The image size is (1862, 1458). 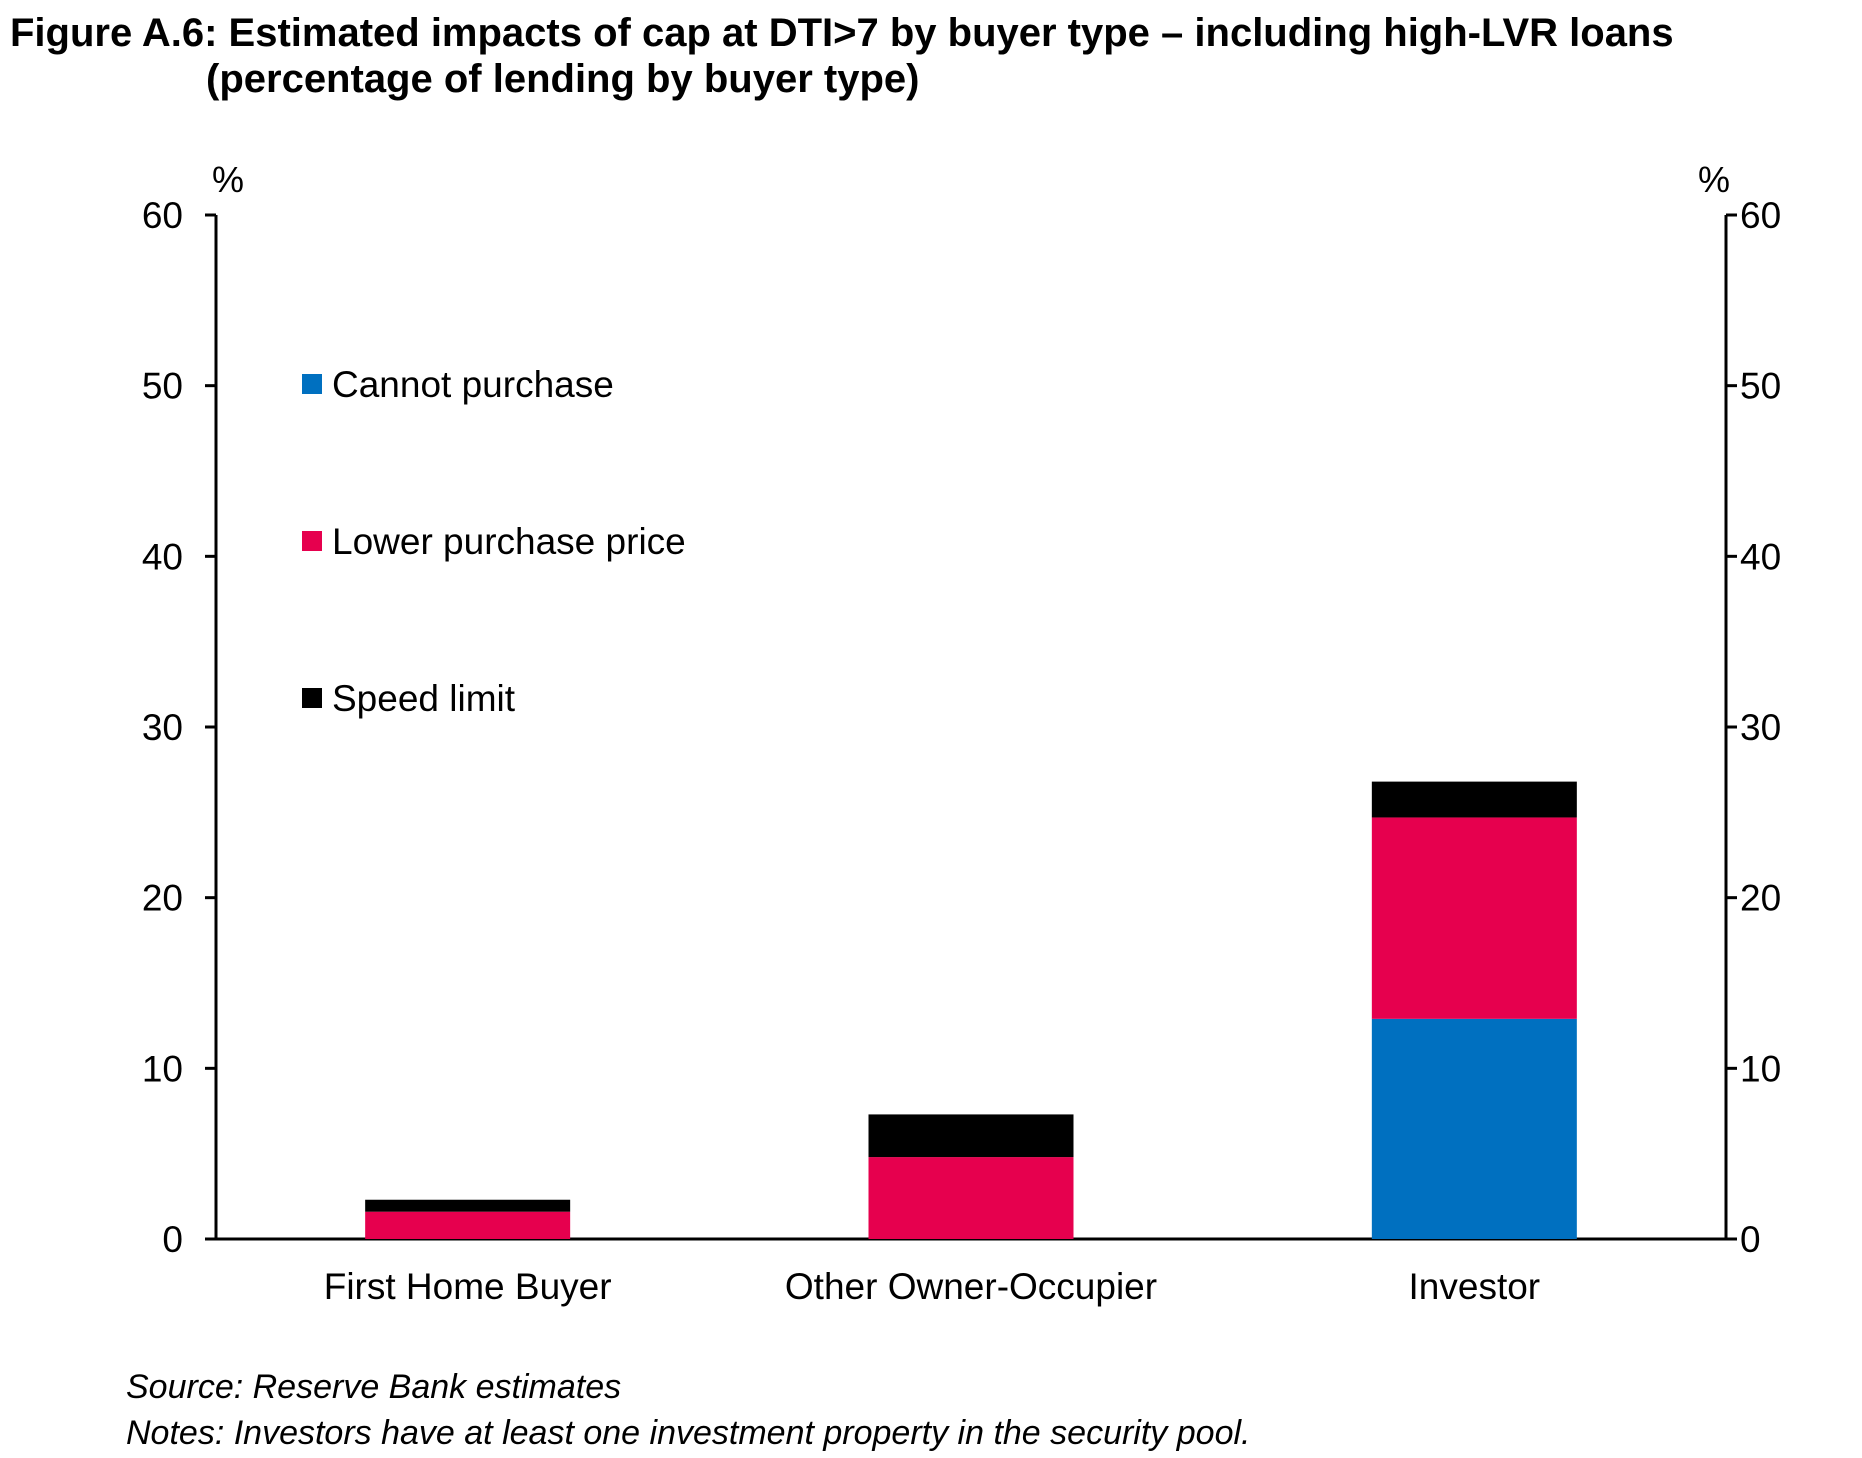 What do you see at coordinates (162, 556) in the screenshot?
I see `left-y-tick-label: 40` at bounding box center [162, 556].